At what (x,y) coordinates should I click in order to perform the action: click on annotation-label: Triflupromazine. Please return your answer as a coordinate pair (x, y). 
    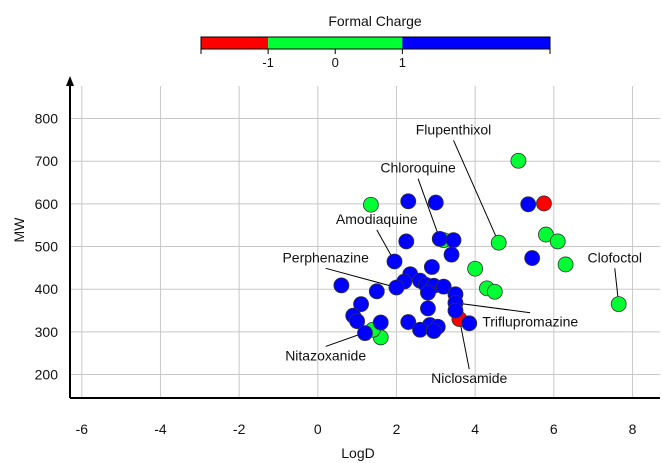
    Looking at the image, I should click on (530, 322).